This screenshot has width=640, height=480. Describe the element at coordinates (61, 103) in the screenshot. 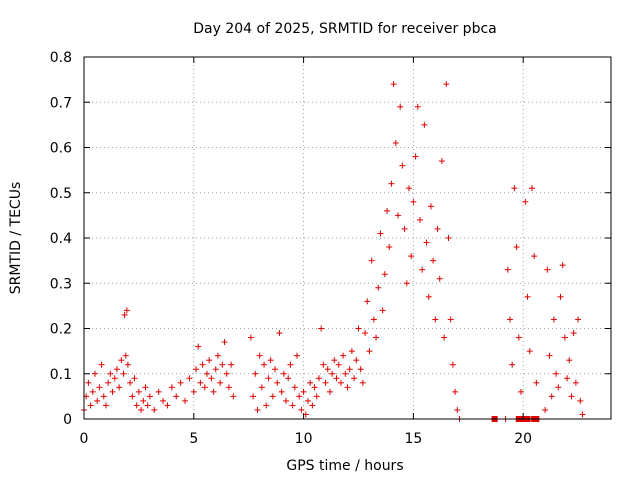

I see `y-tick-label: 0.7` at that location.